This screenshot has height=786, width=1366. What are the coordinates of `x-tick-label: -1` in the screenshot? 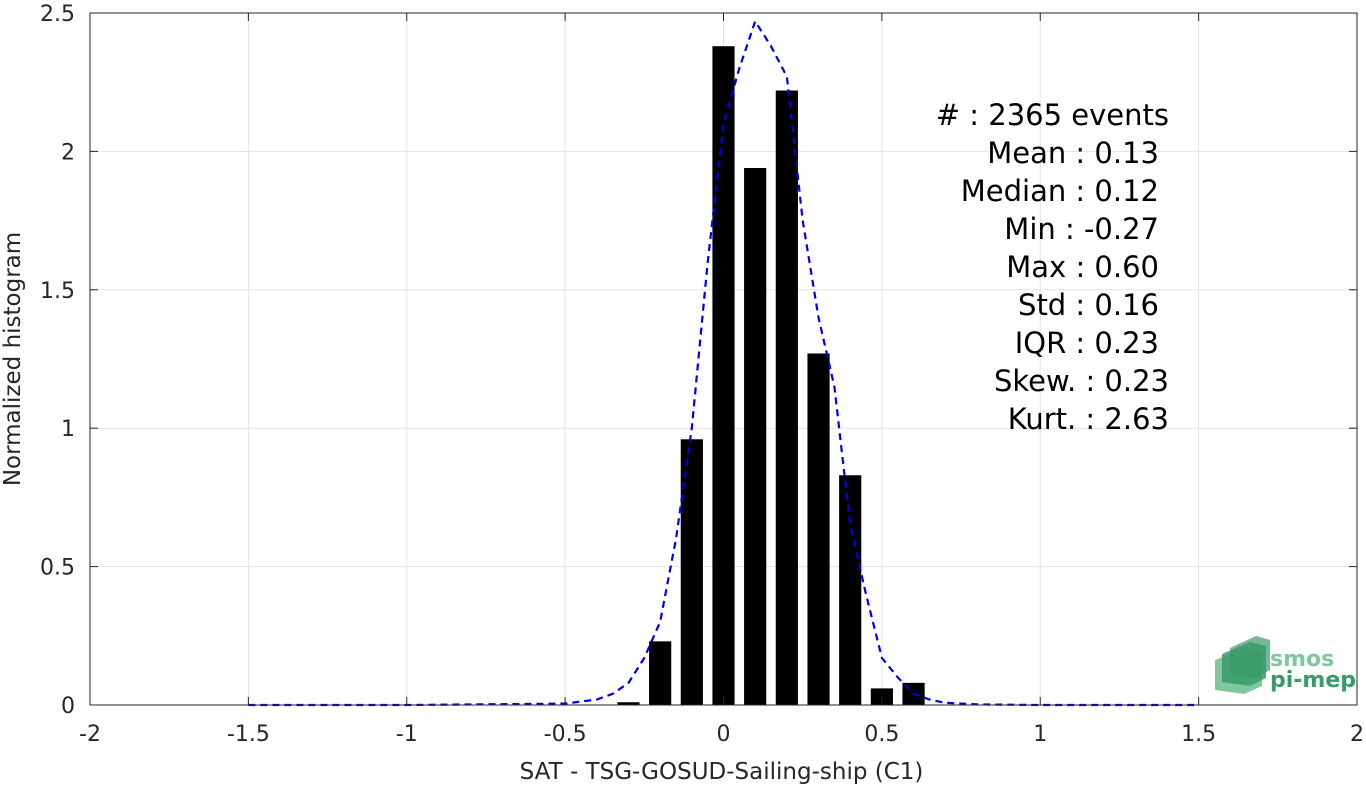 It's located at (407, 734).